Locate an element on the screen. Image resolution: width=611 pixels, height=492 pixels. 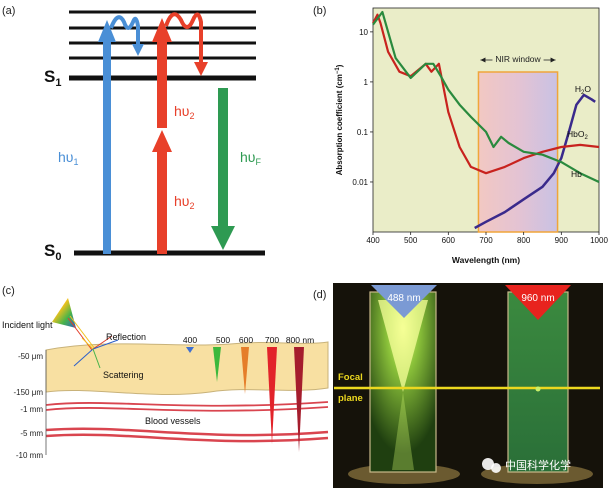
plane-label: plane is located at coordinates (350, 398).